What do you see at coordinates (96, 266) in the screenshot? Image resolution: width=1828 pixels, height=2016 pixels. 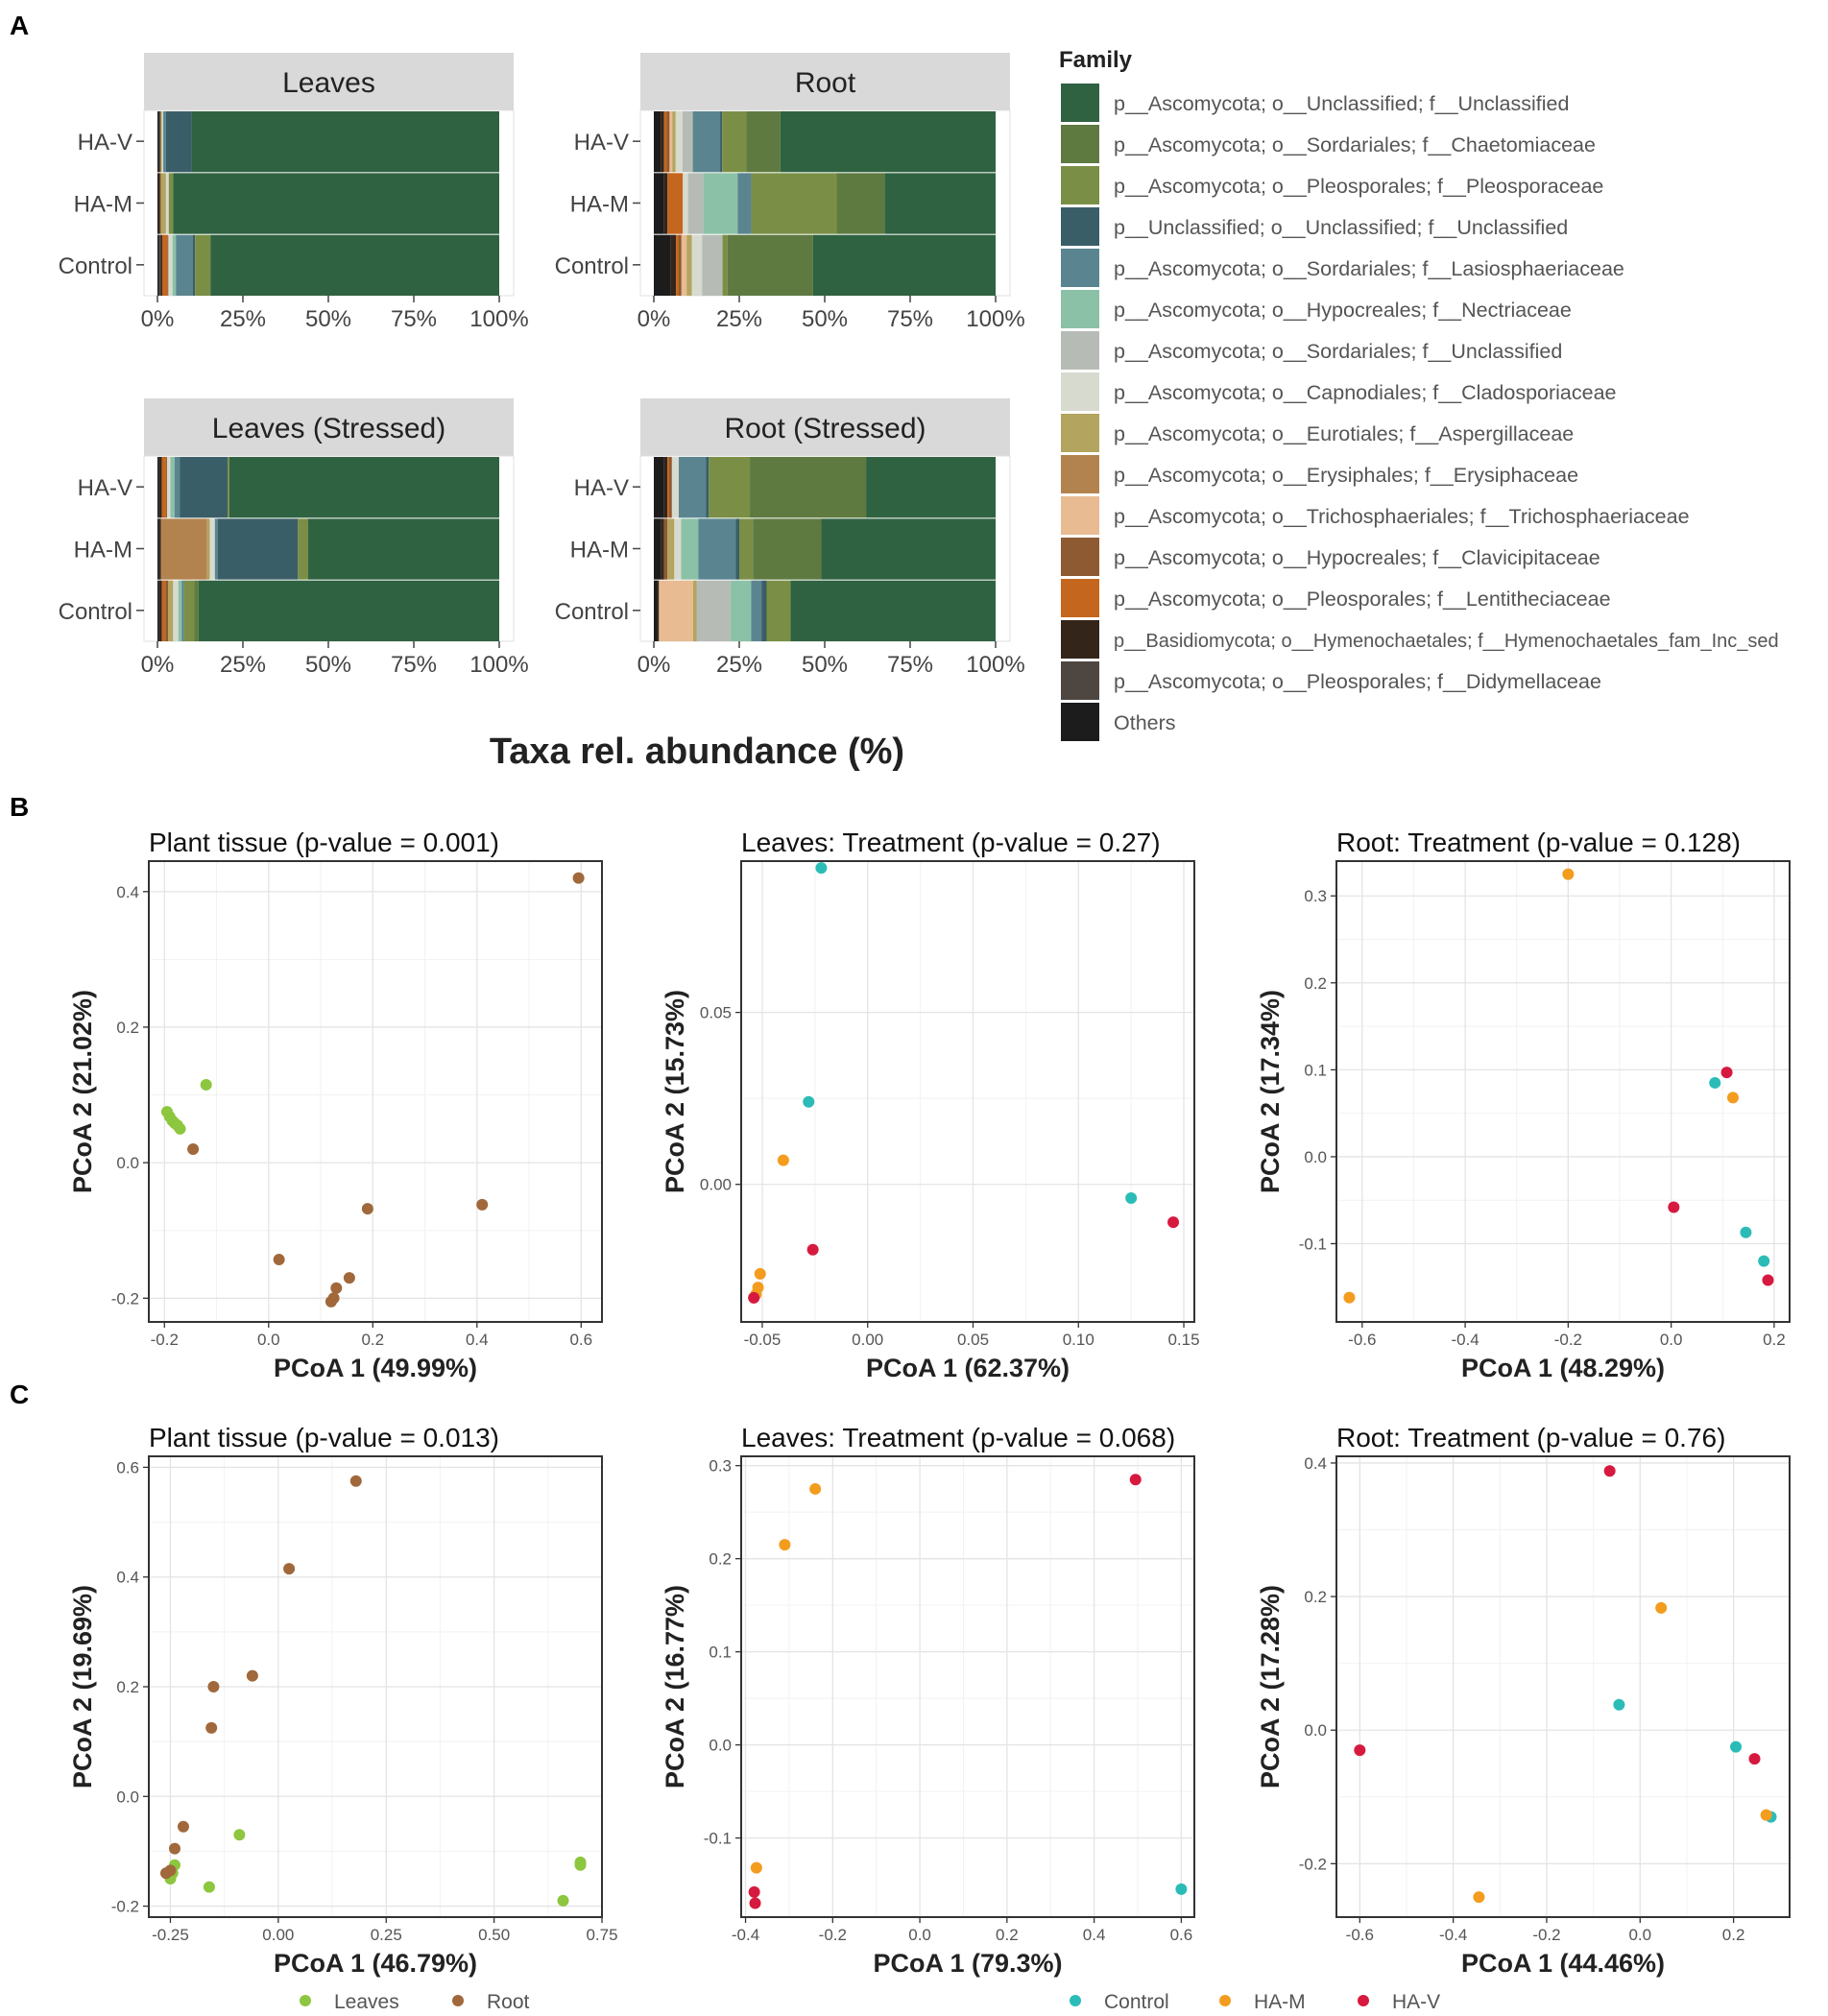 I see `row-label: Control` at bounding box center [96, 266].